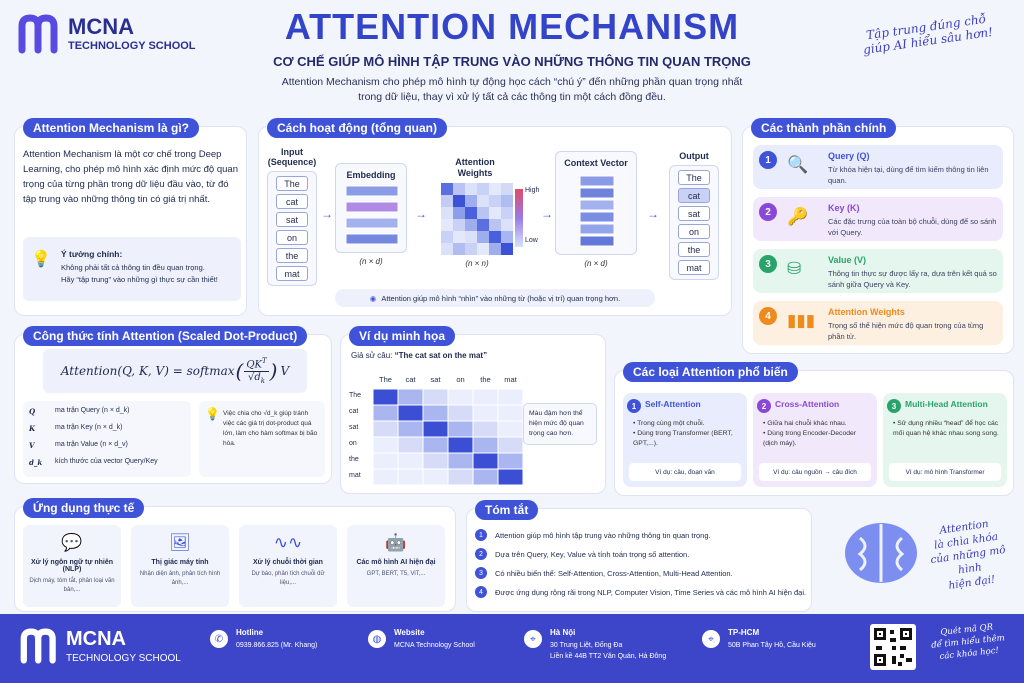 This screenshot has height=683, width=1024. Describe the element at coordinates (32, 428) in the screenshot. I see `def-symbol: K` at that location.